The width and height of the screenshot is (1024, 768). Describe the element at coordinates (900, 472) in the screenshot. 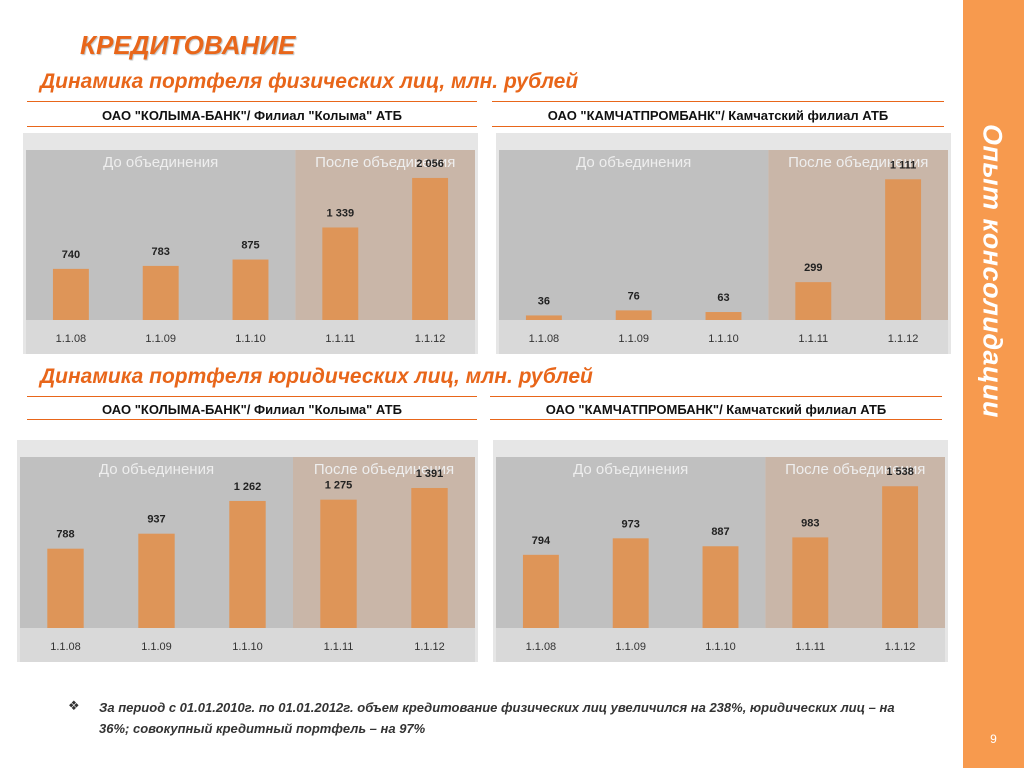

I see `data-label: 1 538` at that location.